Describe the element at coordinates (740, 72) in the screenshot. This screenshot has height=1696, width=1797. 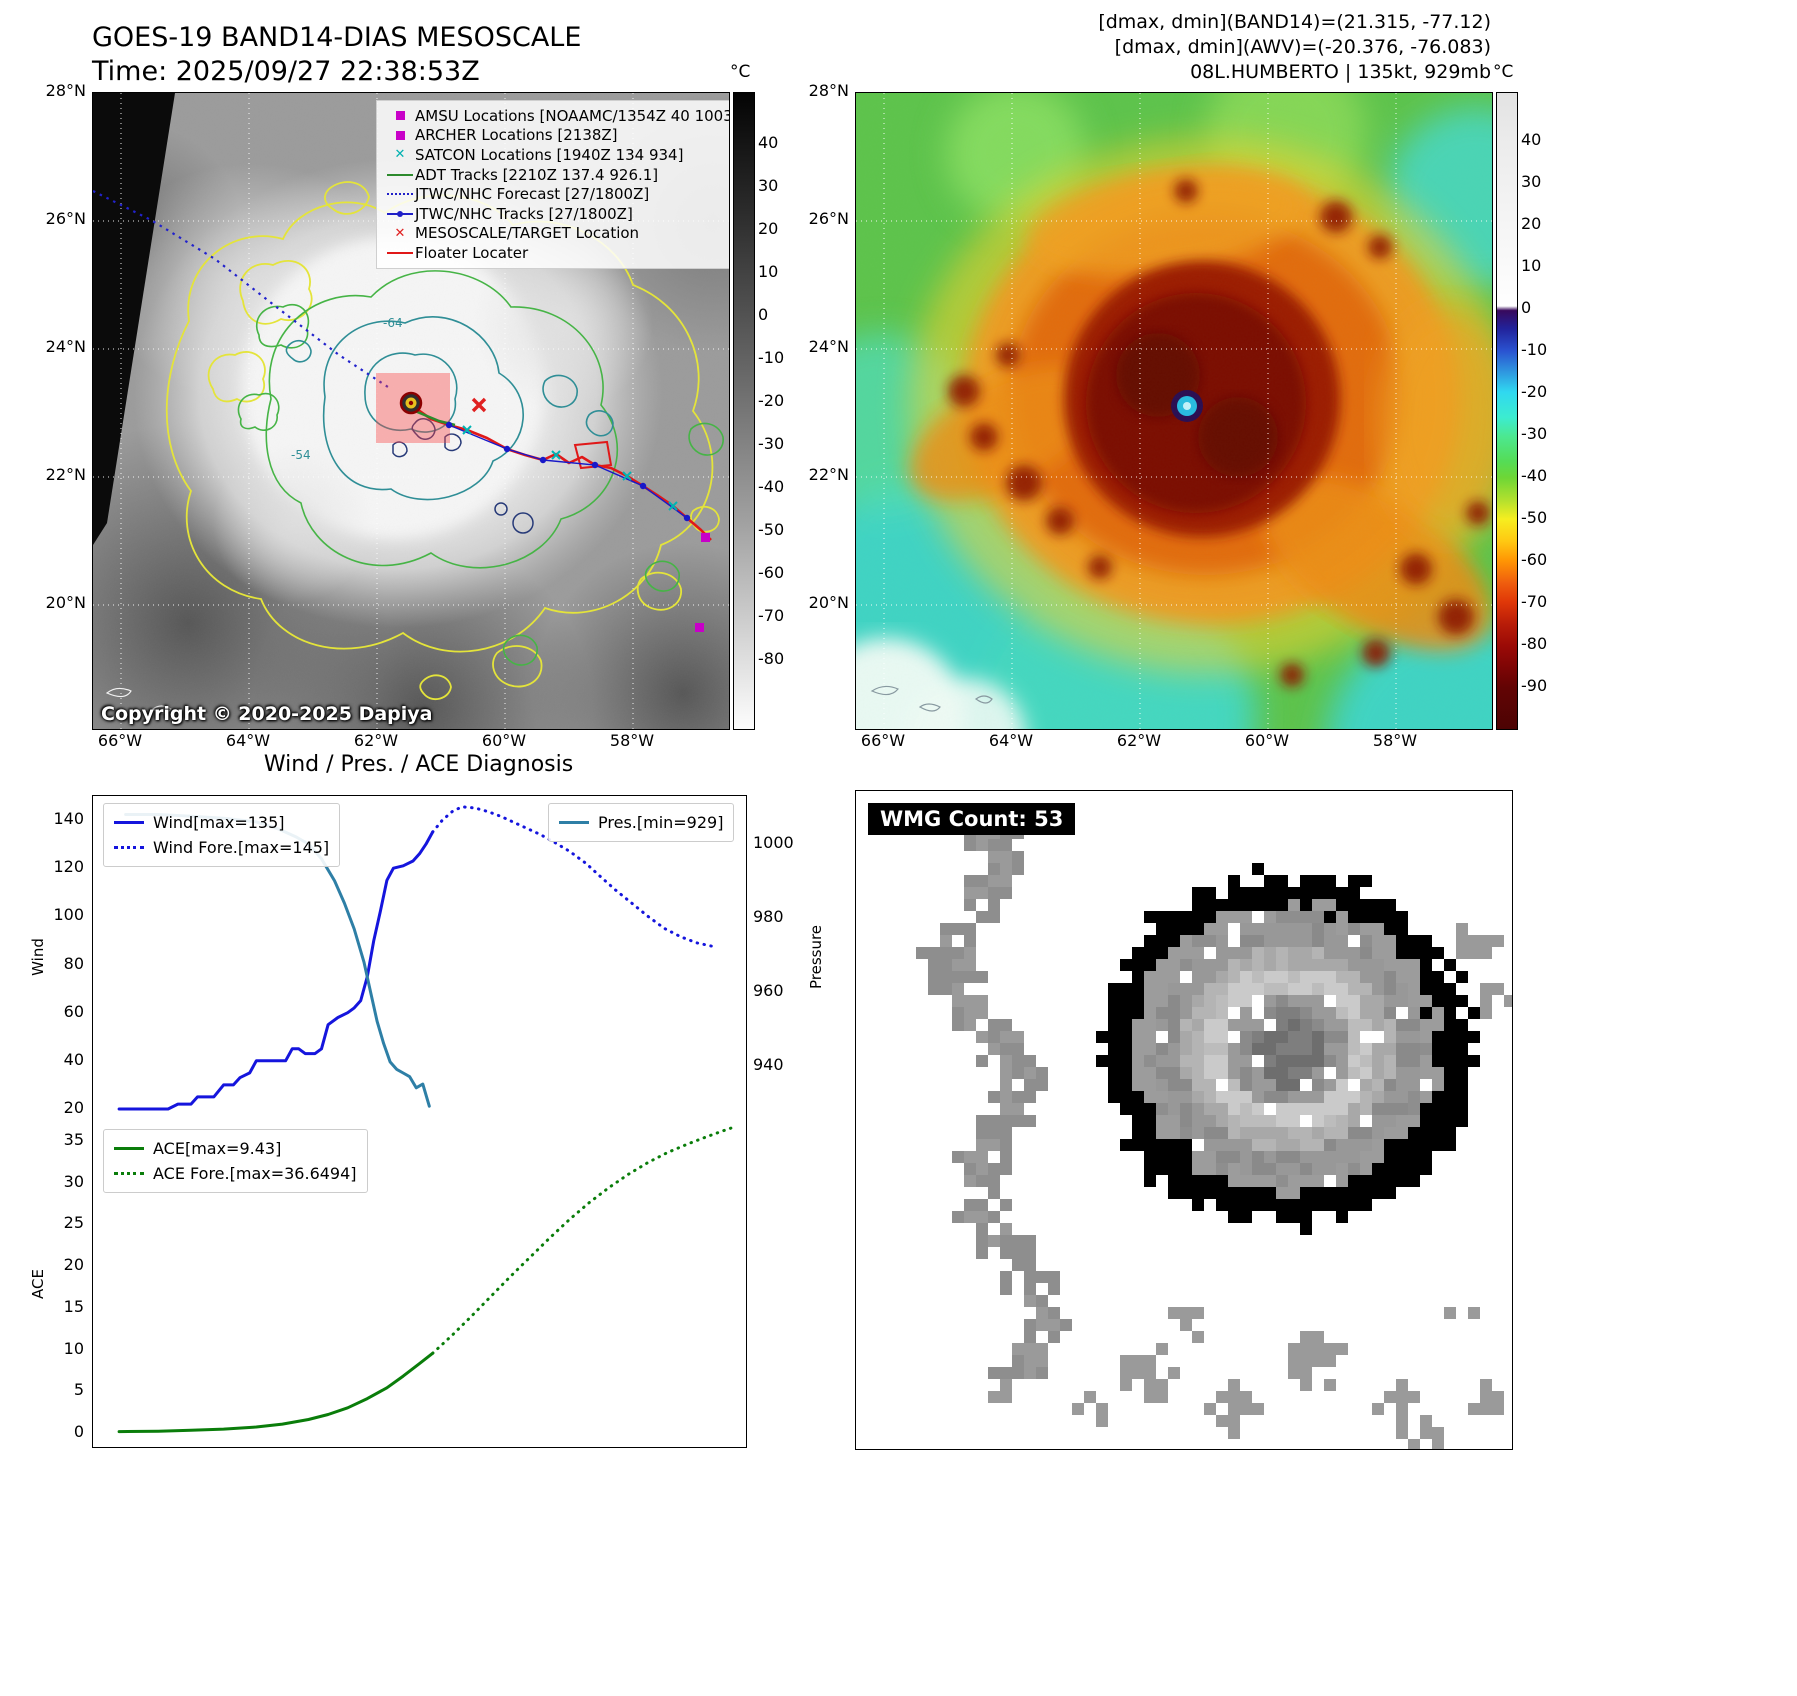
I see `colorbar-unit-left: °C` at that location.